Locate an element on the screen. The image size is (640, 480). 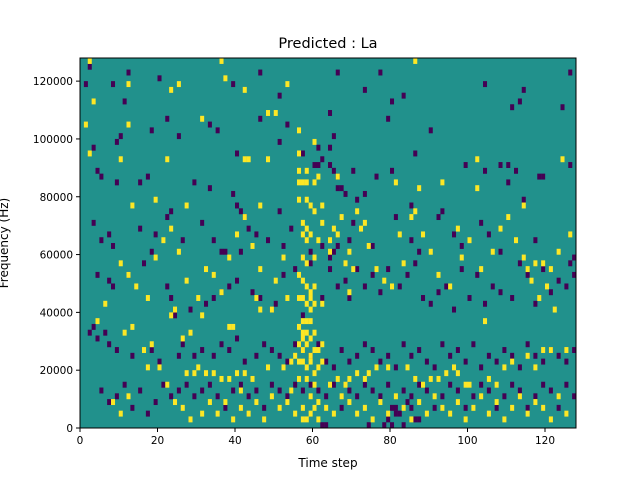
x-tick-label-2: 40 is located at coordinates (234, 441).